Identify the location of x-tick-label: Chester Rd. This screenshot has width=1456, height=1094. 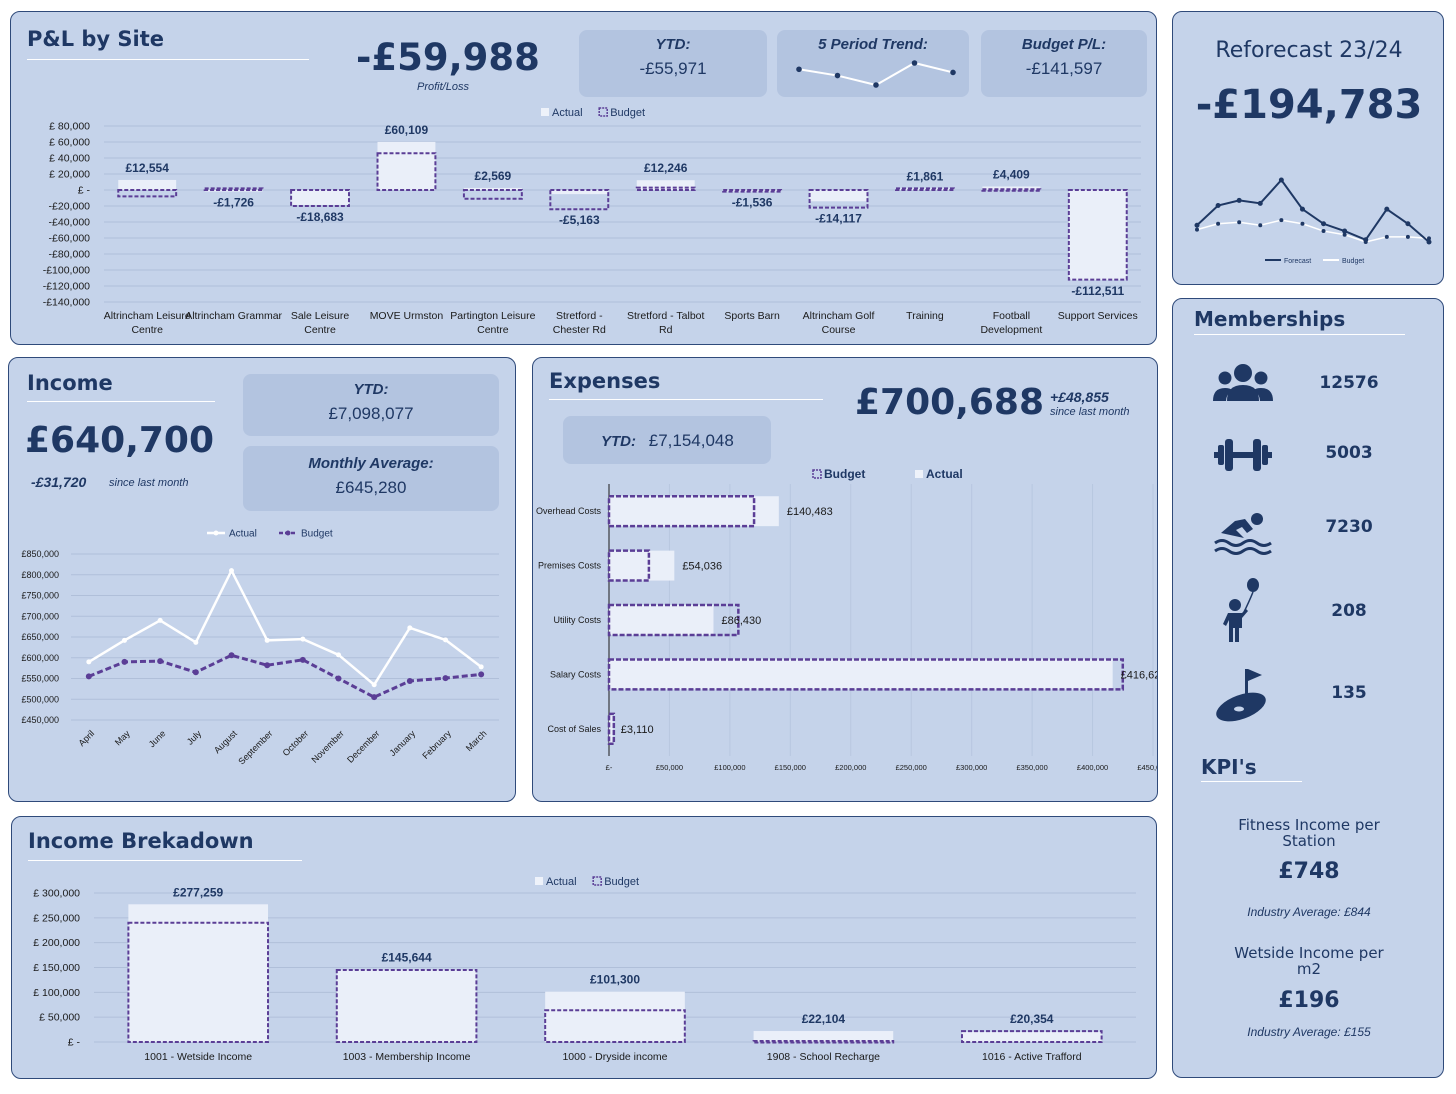
(579, 330).